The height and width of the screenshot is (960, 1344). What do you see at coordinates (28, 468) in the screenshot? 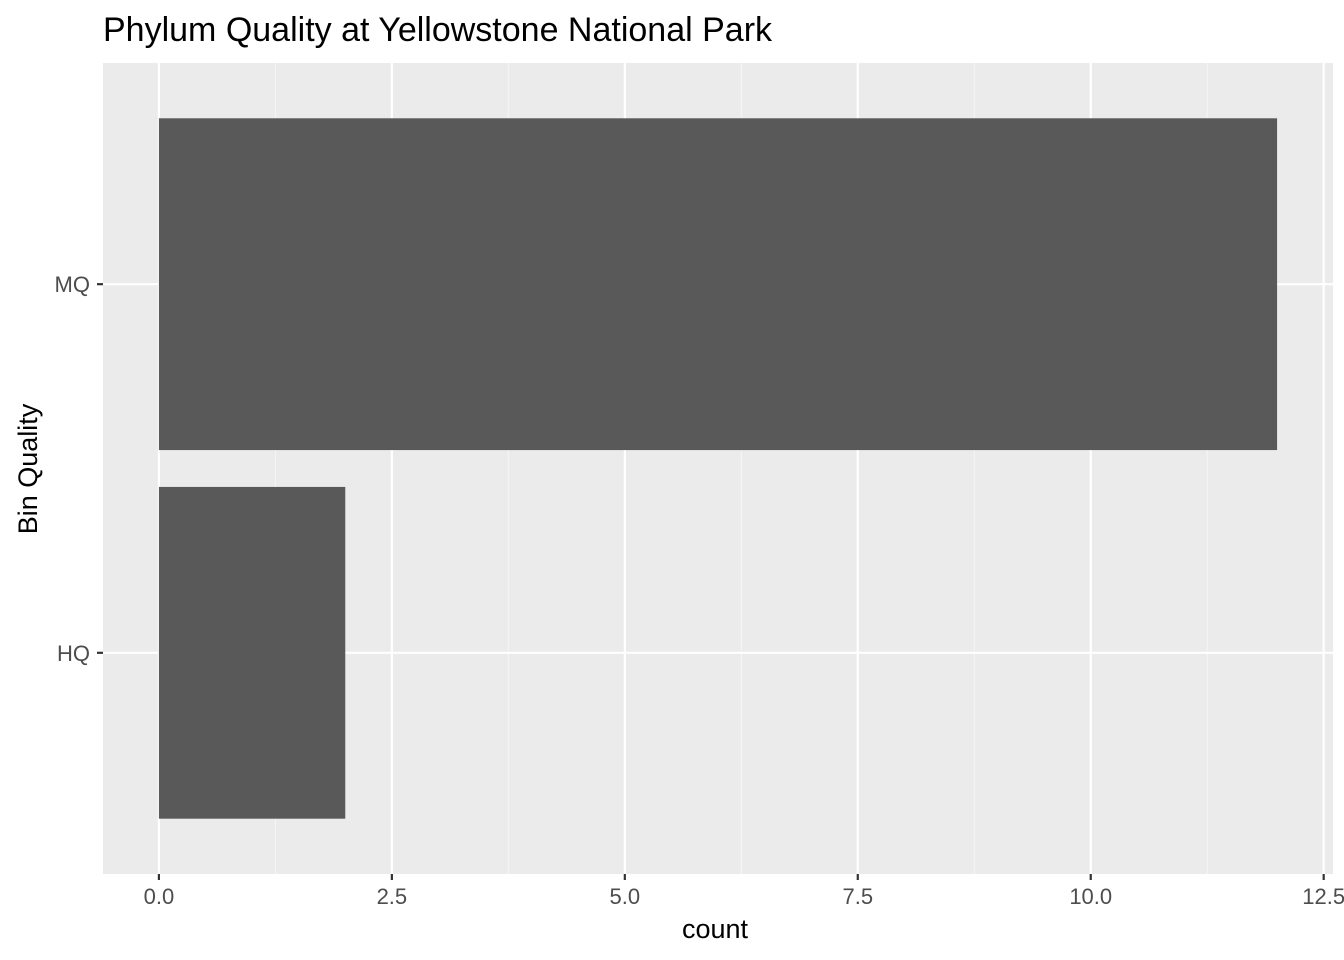
I see `y-axis-title: Bin Quality` at bounding box center [28, 468].